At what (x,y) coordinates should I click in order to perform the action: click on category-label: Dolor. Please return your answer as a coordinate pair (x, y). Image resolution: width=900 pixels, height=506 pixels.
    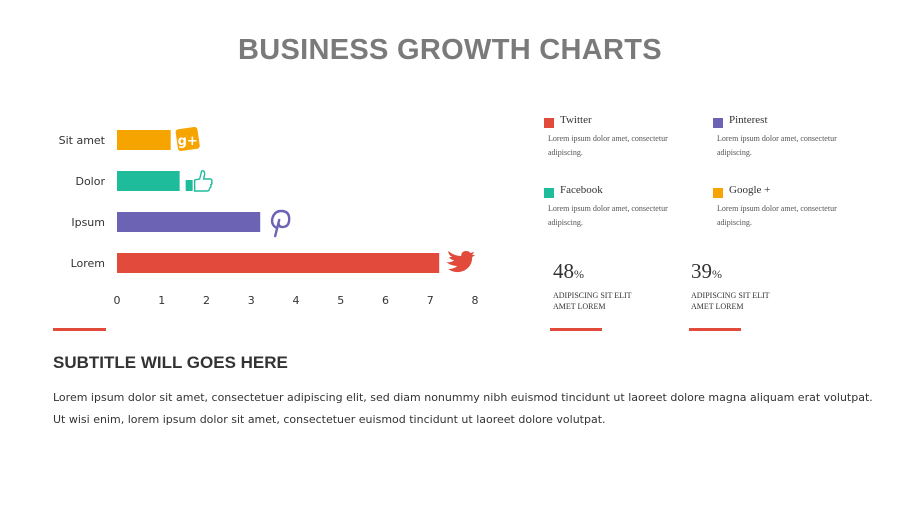
    Looking at the image, I should click on (90, 181).